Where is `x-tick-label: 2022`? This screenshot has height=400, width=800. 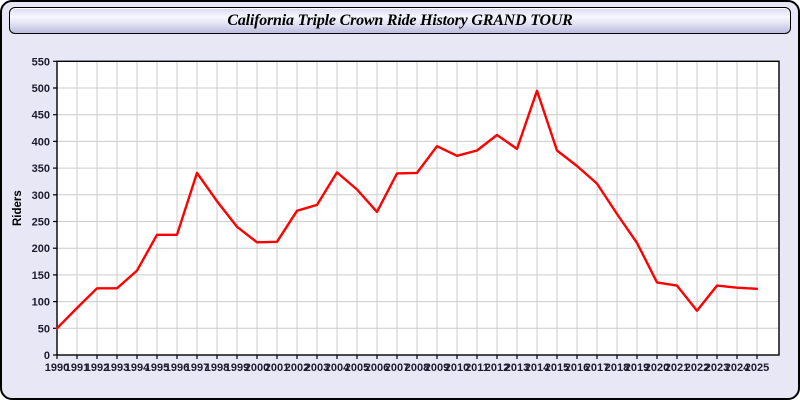
x-tick-label: 2022 is located at coordinates (697, 368).